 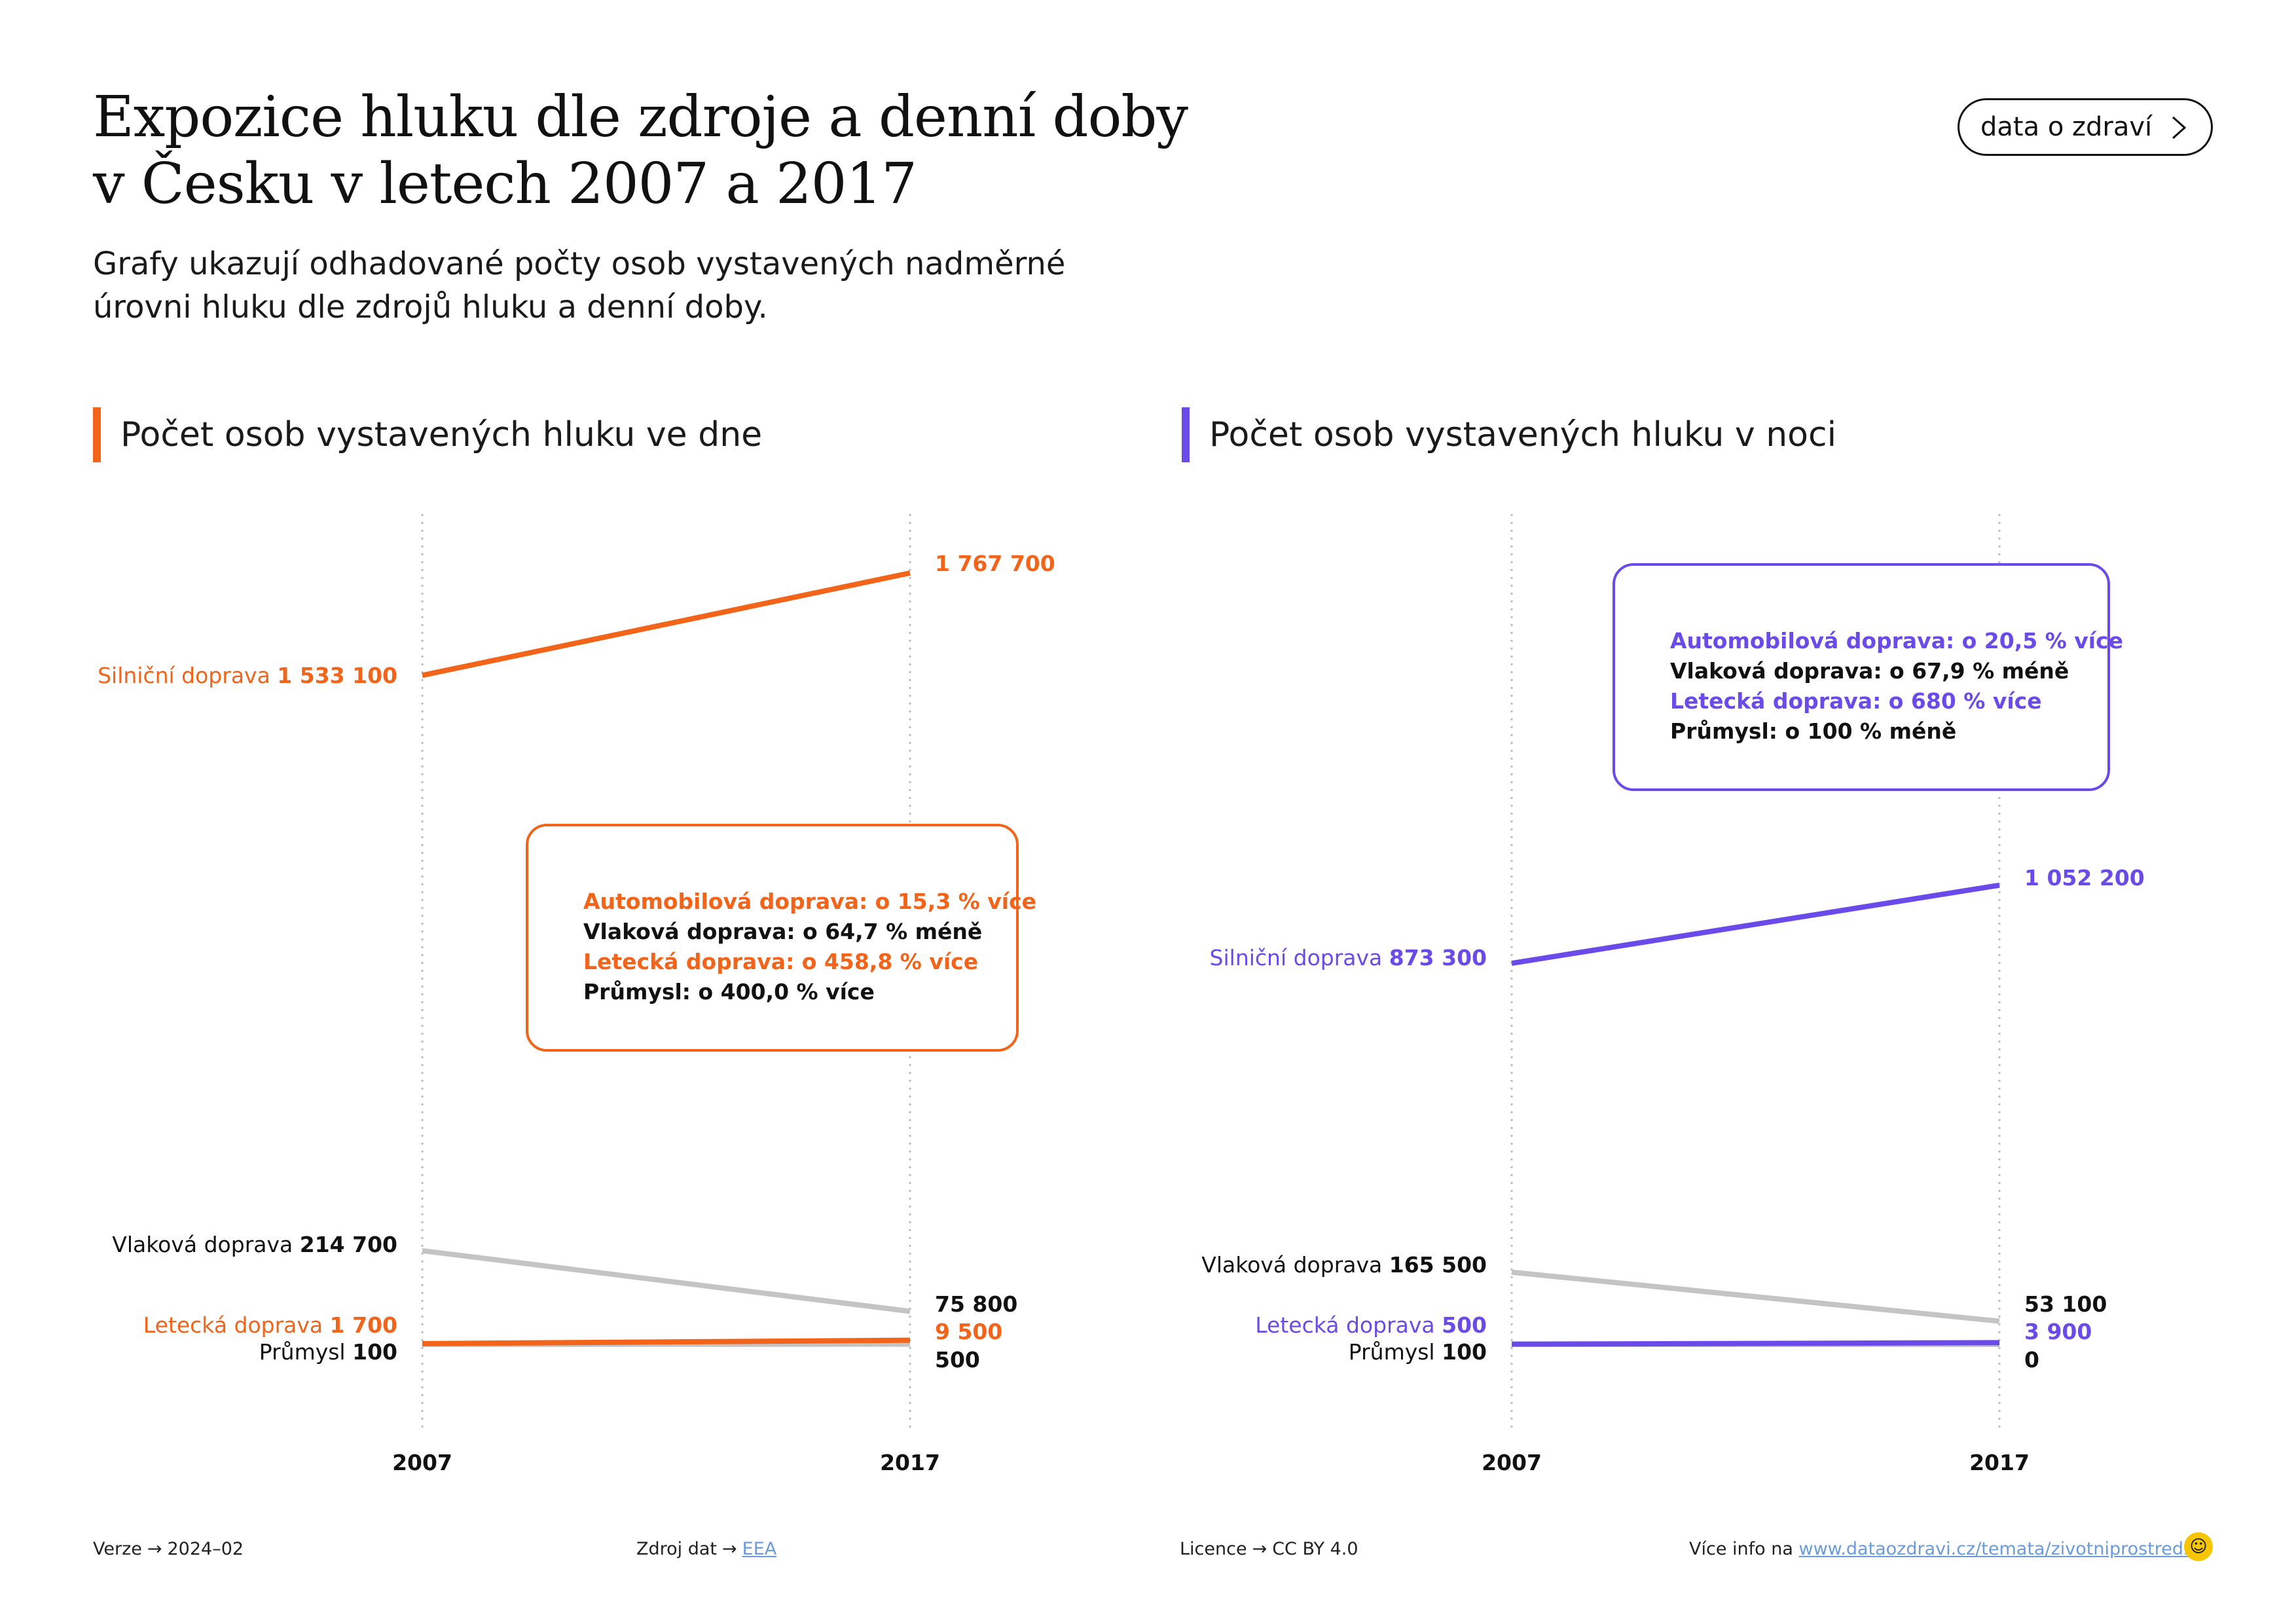 I want to click on data-label: 1 533 100, so click(x=337, y=675).